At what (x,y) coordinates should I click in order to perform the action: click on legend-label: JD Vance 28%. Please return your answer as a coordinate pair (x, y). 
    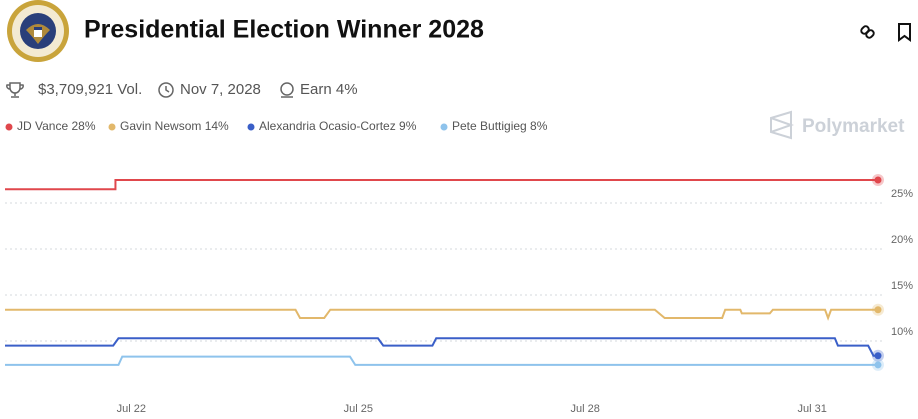
    Looking at the image, I should click on (56, 126).